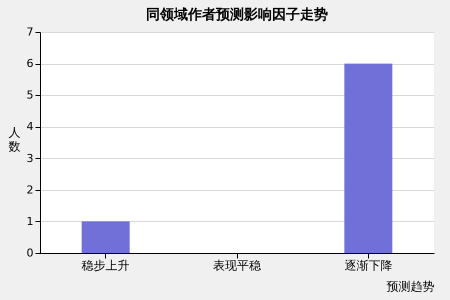 The width and height of the screenshot is (450, 300). What do you see at coordinates (30, 253) in the screenshot?
I see `y-tick-label: 0` at bounding box center [30, 253].